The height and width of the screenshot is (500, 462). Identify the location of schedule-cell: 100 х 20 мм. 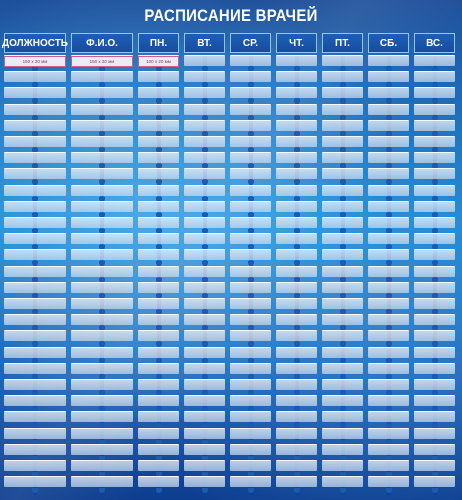
(158, 63).